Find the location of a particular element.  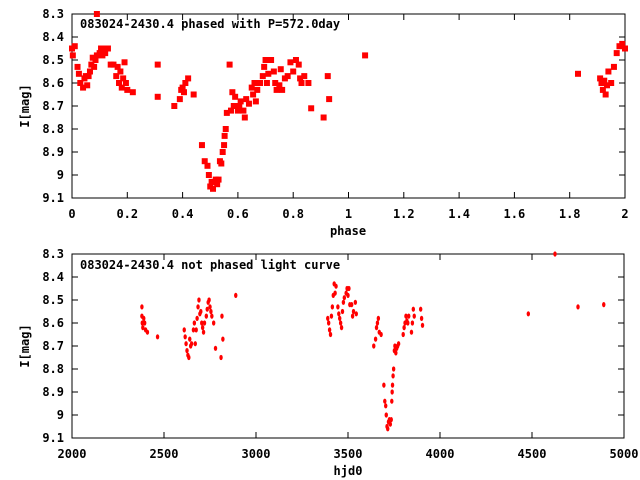

x-tick-label: 0.2 is located at coordinates (127, 214).